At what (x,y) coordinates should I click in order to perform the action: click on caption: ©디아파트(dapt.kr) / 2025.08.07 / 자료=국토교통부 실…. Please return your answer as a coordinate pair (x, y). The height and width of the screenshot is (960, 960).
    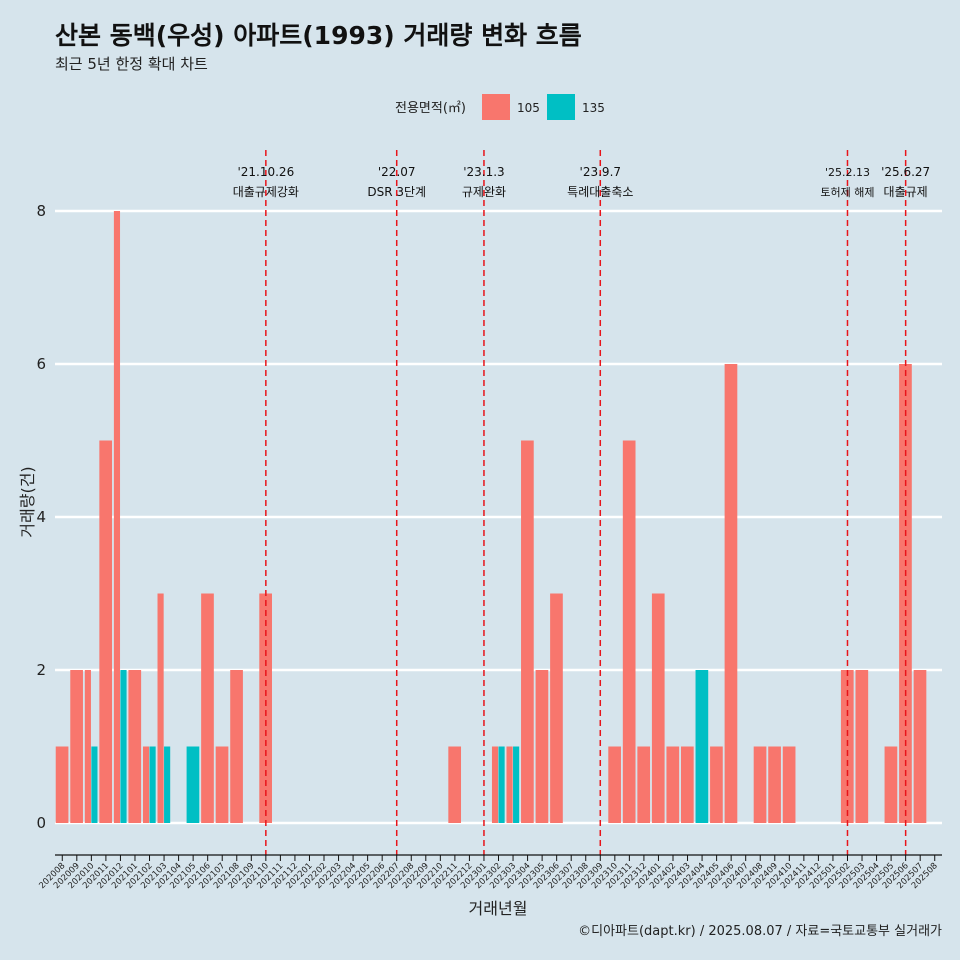
    Looking at the image, I should click on (760, 931).